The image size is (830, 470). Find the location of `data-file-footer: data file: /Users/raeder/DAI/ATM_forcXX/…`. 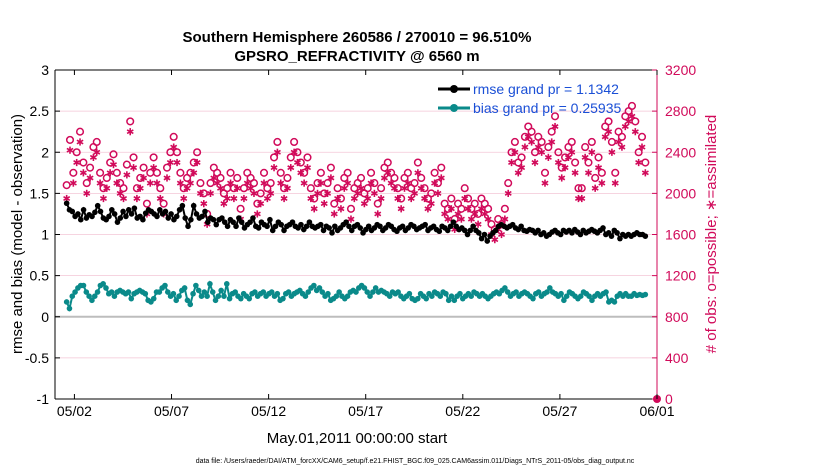

data-file-footer: data file: /Users/raeder/DAI/ATM_forcXX/… is located at coordinates (415, 461).